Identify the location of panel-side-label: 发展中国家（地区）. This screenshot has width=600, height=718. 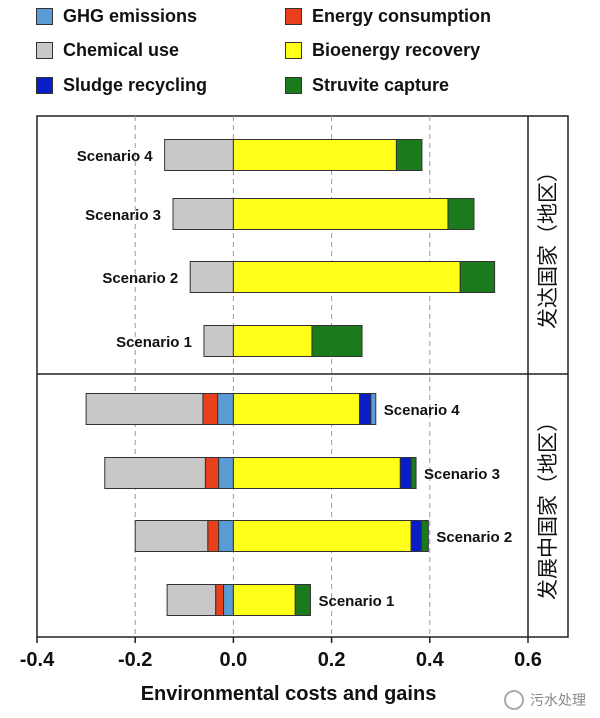
(548, 505).